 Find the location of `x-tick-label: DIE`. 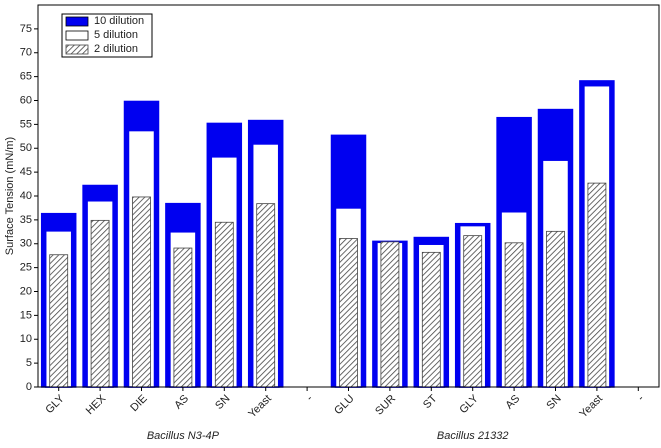

x-tick-label: DIE is located at coordinates (138, 403).